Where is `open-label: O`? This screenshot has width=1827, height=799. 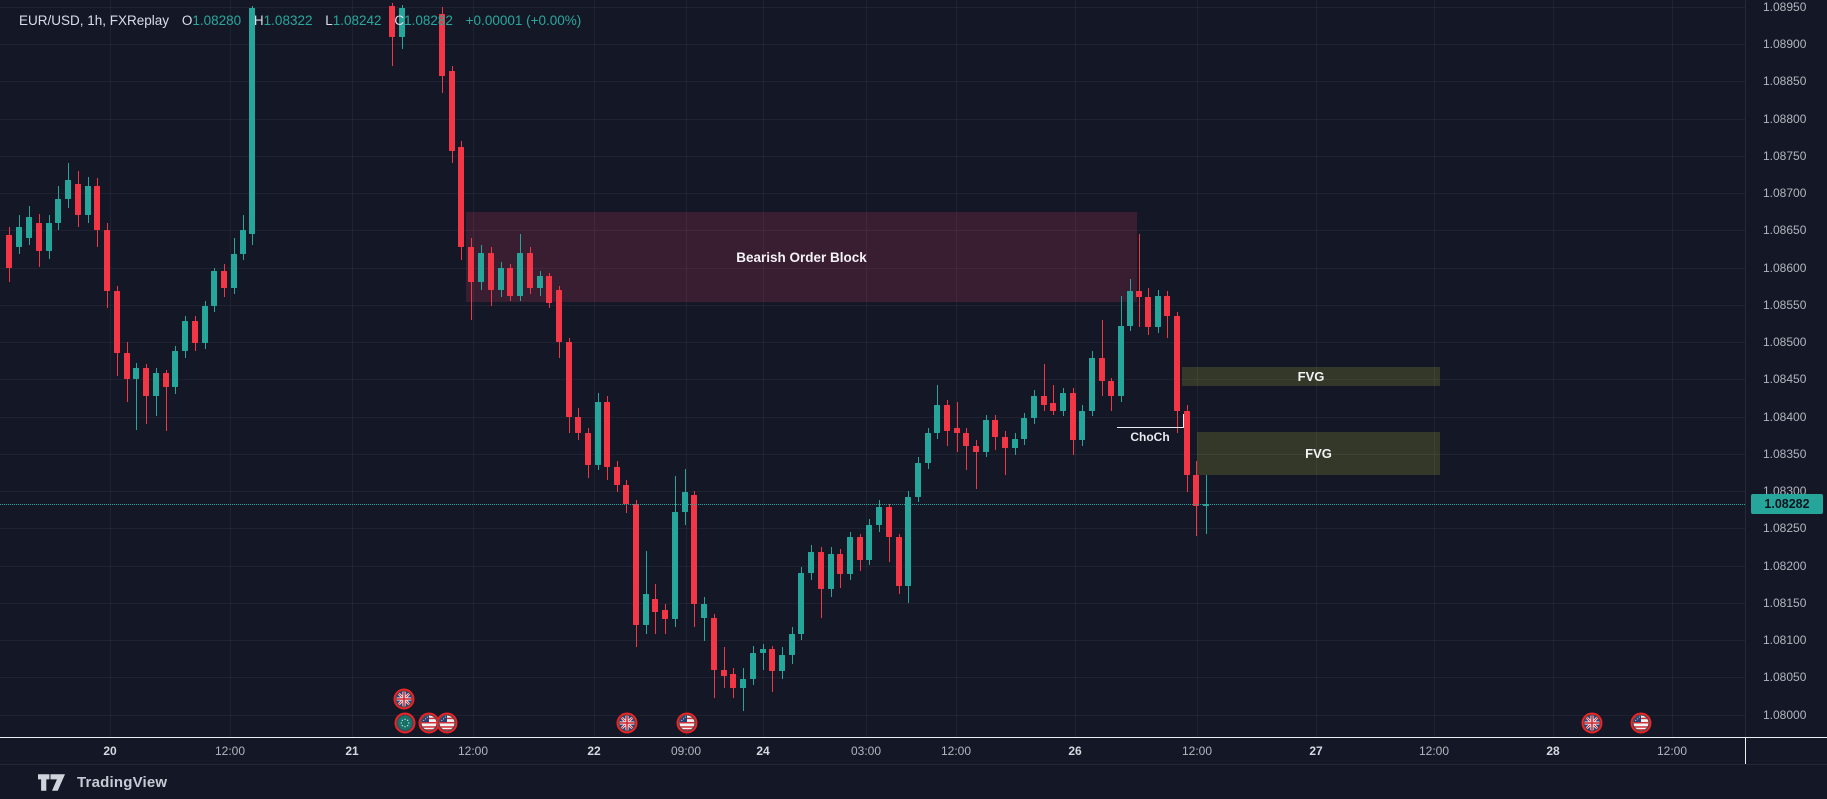 open-label: O is located at coordinates (187, 20).